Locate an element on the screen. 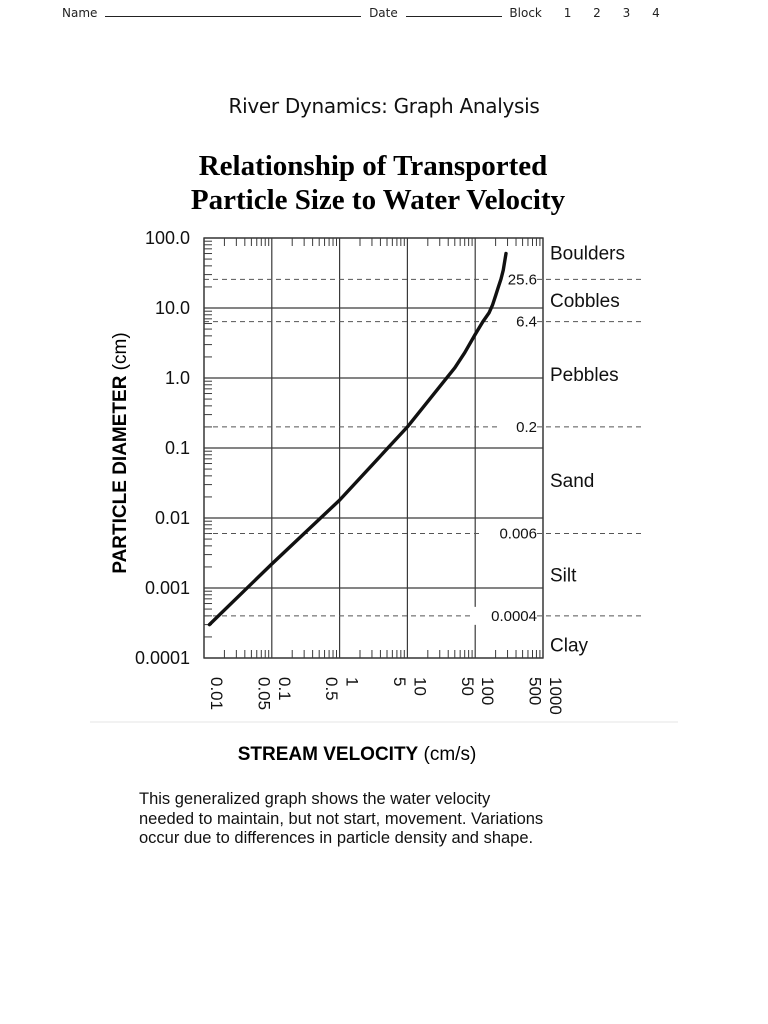 This screenshot has width=768, height=1024. x-tick-label: 0.01 is located at coordinates (216, 693).